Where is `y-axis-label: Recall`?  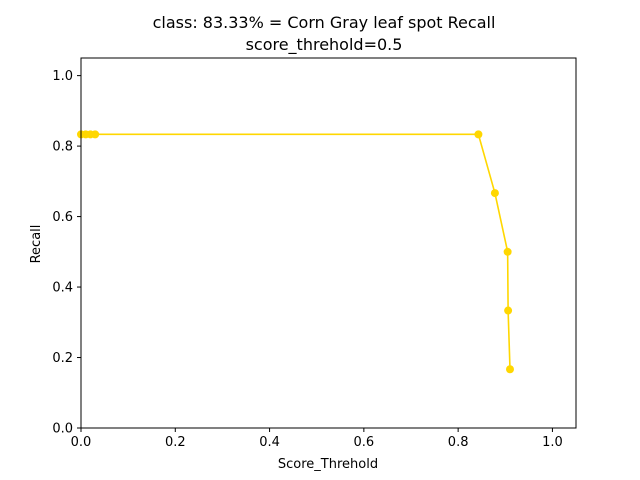 y-axis-label: Recall is located at coordinates (36, 244).